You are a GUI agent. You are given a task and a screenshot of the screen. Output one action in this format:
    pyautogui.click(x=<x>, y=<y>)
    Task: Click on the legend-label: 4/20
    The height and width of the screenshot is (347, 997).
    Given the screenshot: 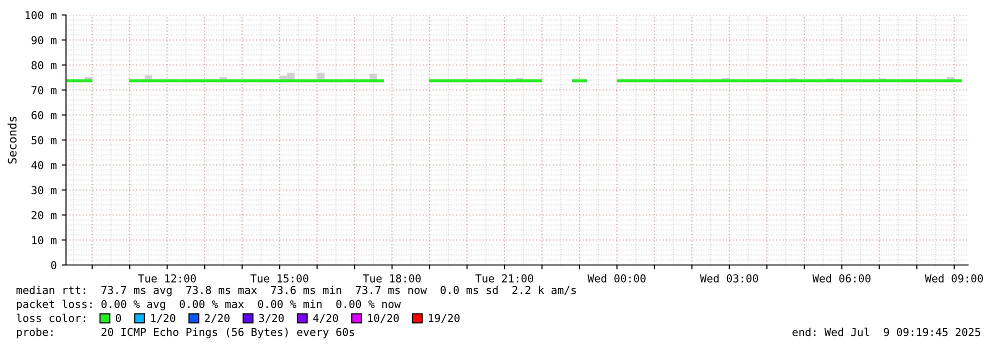 What is the action you would take?
    pyautogui.click(x=325, y=319)
    